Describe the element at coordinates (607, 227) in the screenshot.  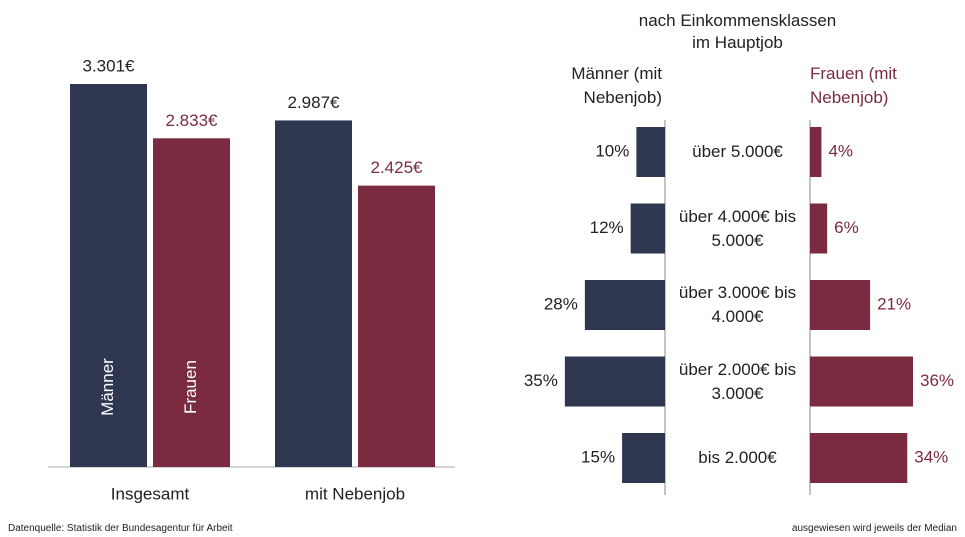
I see `value-label: 12%` at that location.